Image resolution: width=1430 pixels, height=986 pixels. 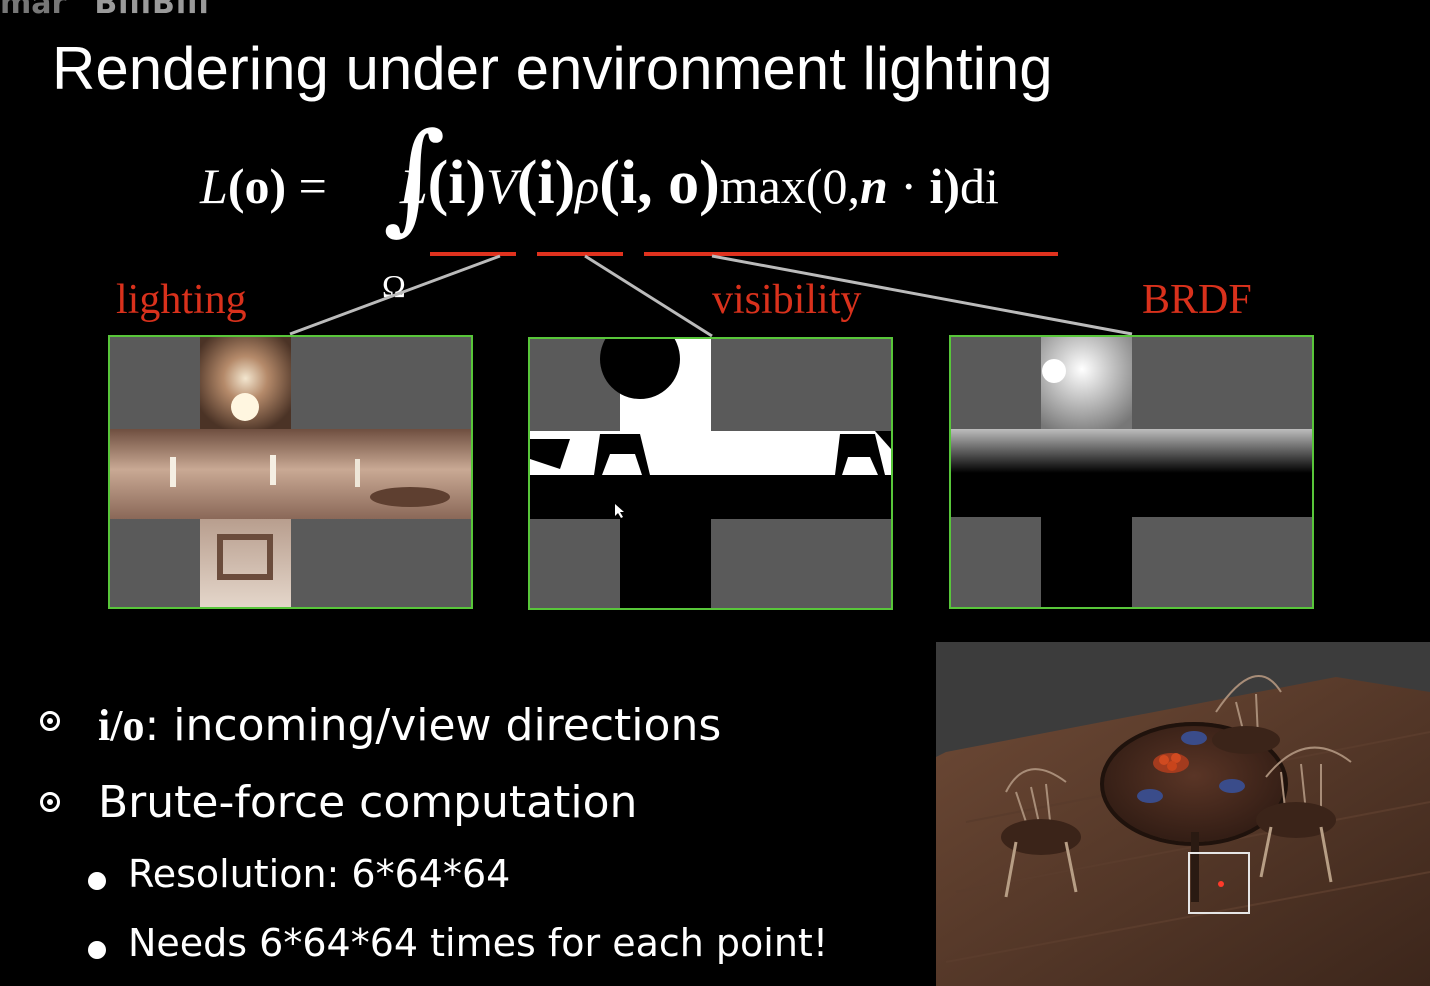 I want to click on subbullet-resolution: Resolution: 6*64*64, so click(x=319, y=874).